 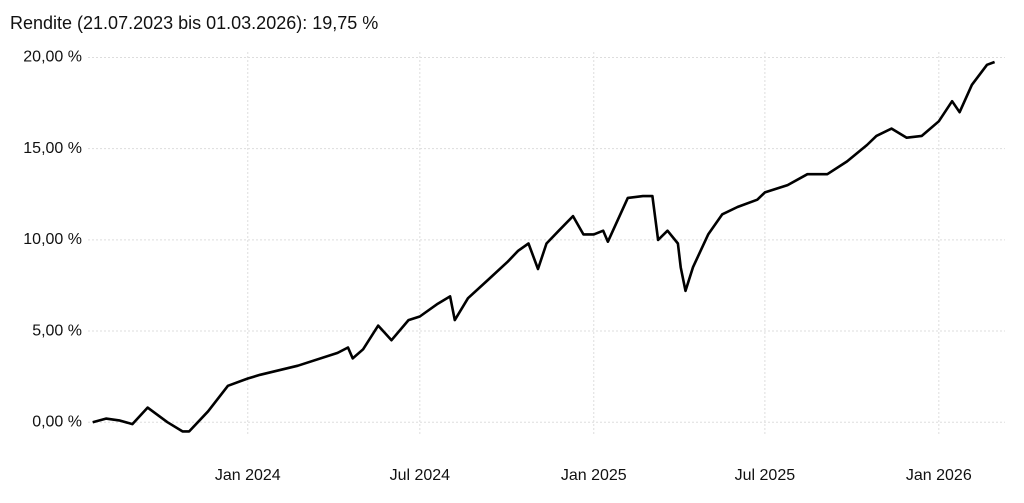 I want to click on x-tick-label: Jan 2024, so click(x=248, y=475).